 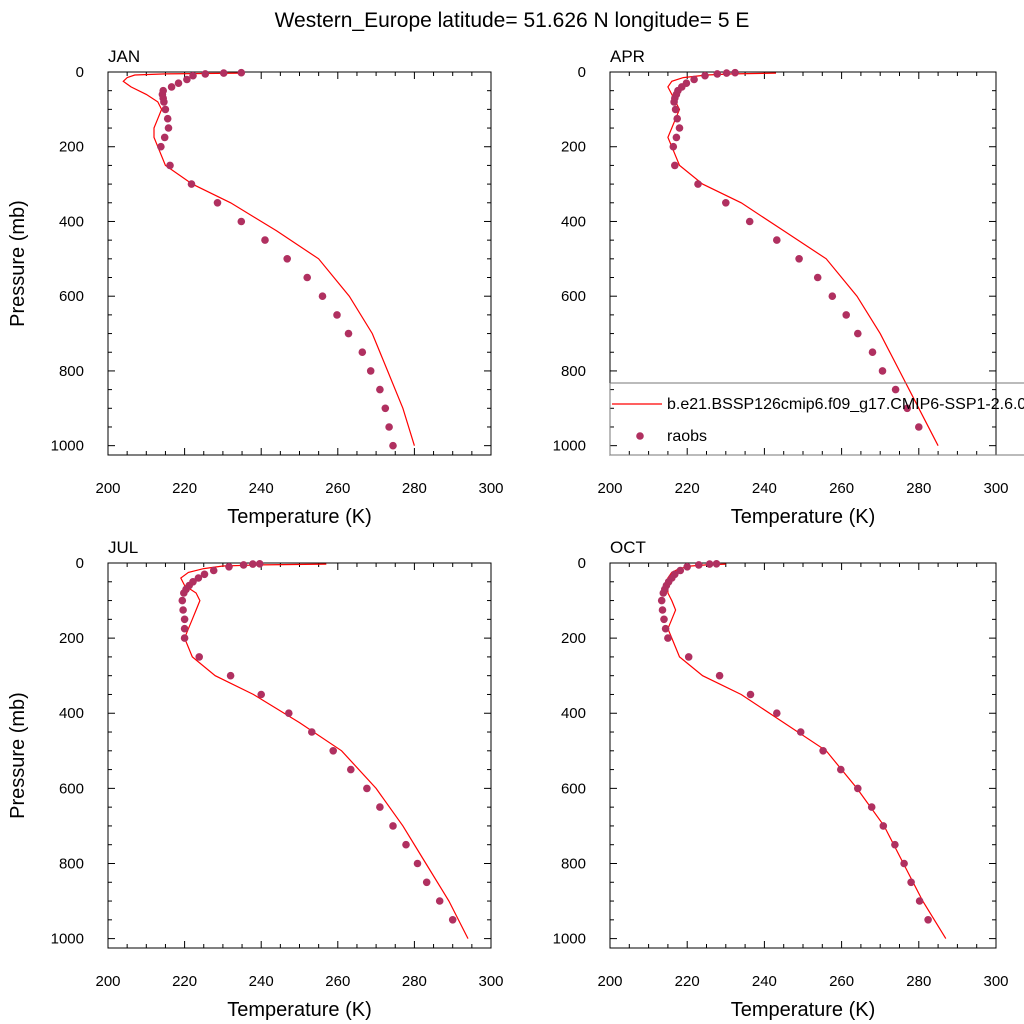 I want to click on model-line, so click(x=807, y=751).